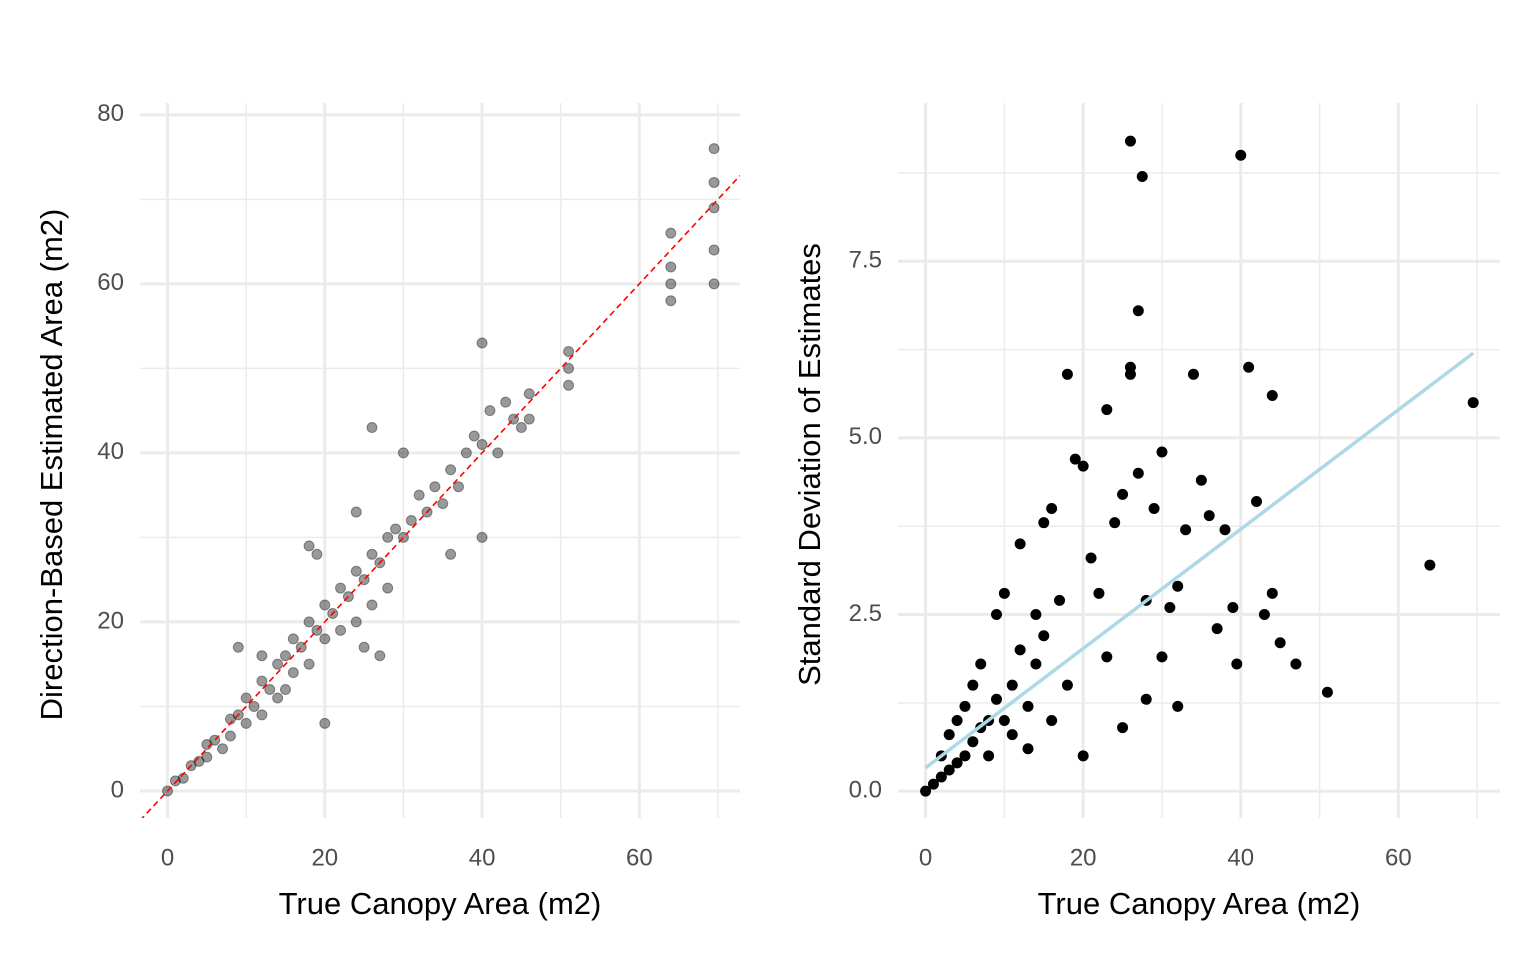 The width and height of the screenshot is (1536, 960). What do you see at coordinates (865, 613) in the screenshot?
I see `y-tick-label: 2.5` at bounding box center [865, 613].